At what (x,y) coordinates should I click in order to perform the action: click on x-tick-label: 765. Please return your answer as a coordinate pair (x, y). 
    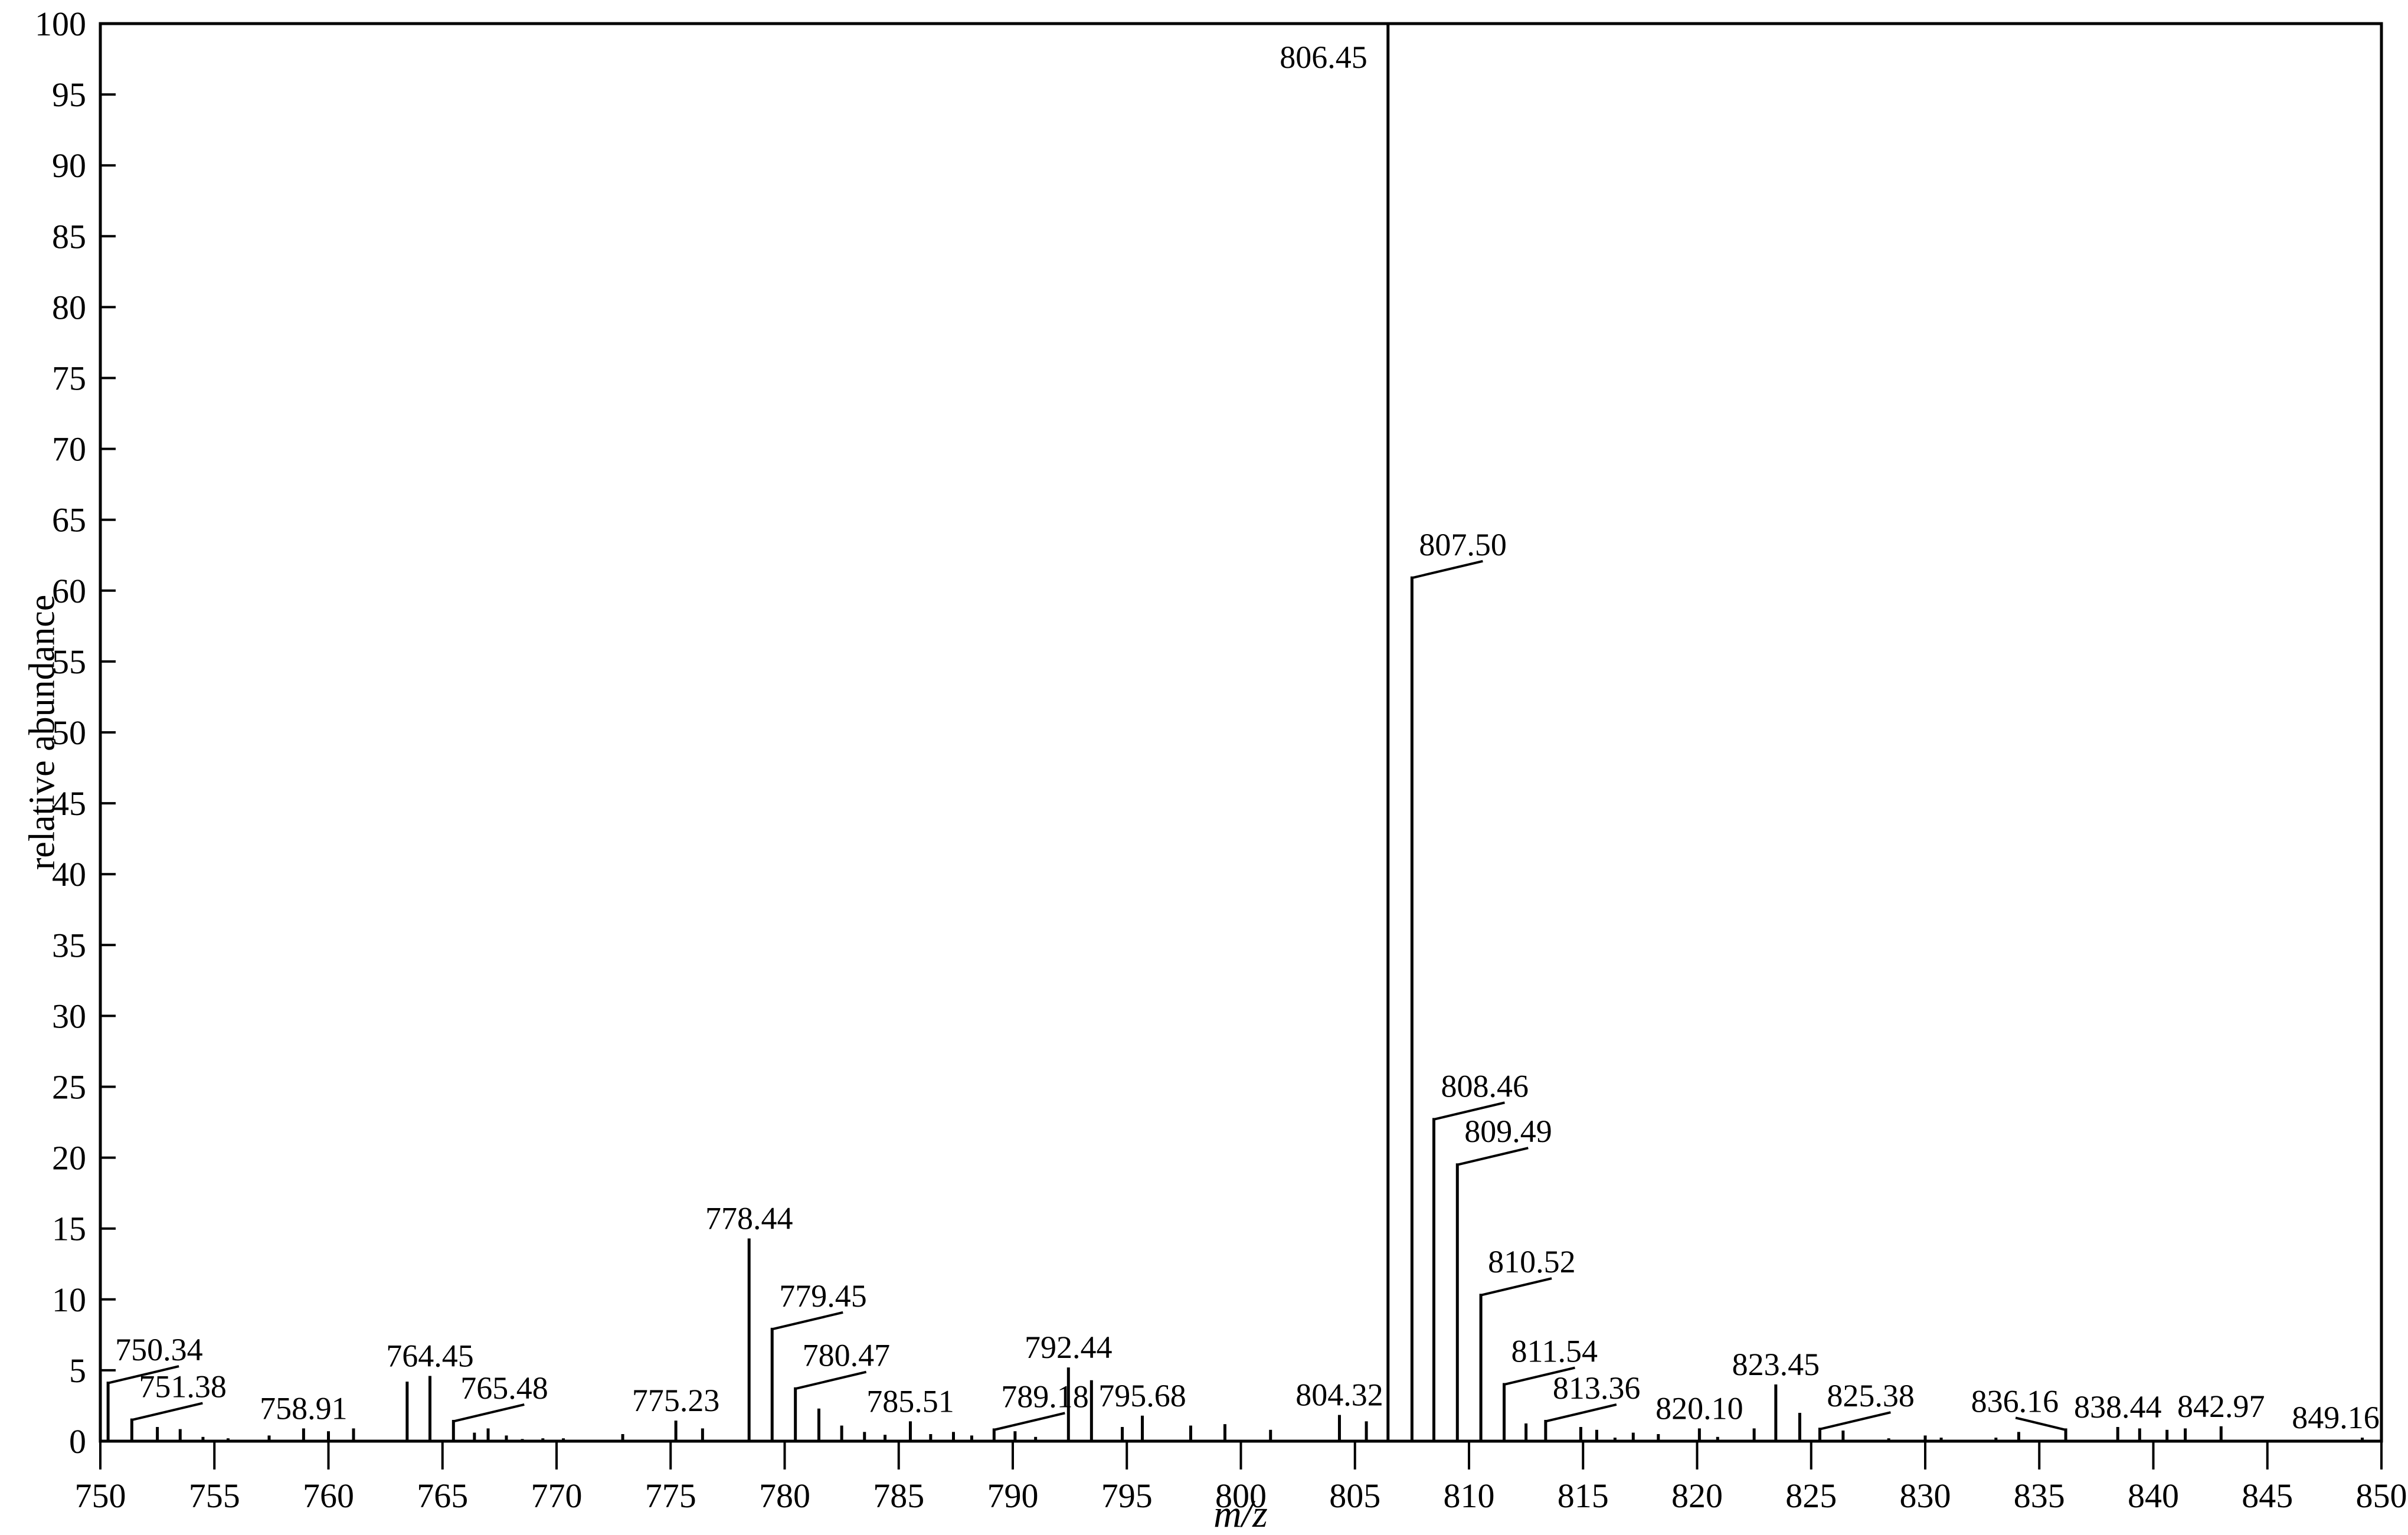
    Looking at the image, I should click on (442, 1496).